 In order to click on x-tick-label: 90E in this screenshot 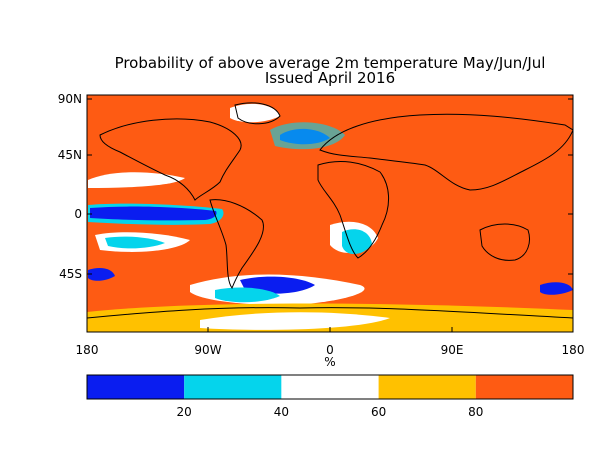, I will do `click(452, 350)`.